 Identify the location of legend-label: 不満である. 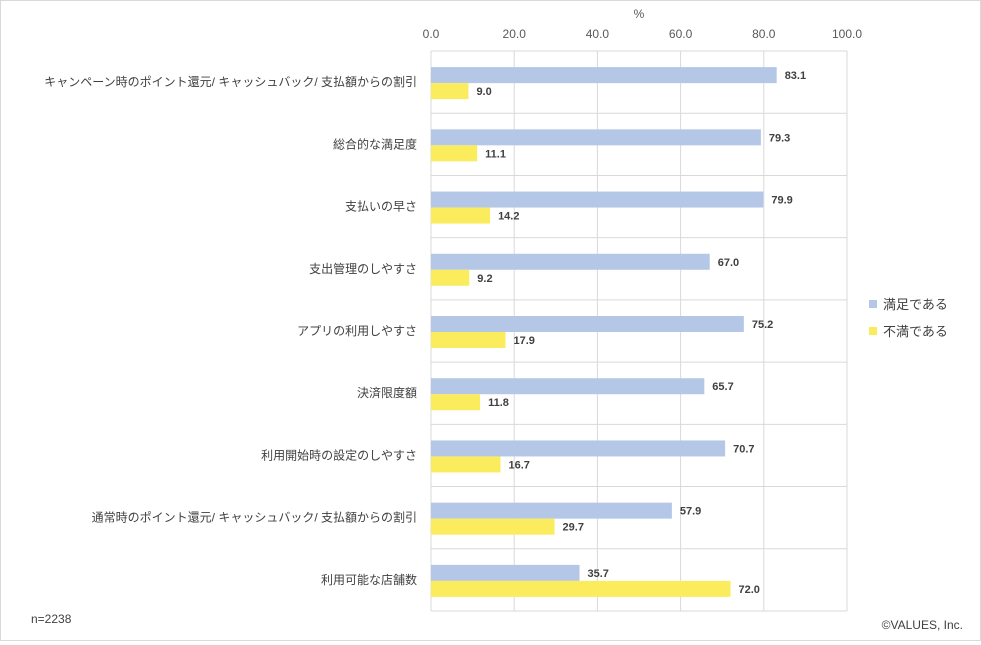
(915, 331).